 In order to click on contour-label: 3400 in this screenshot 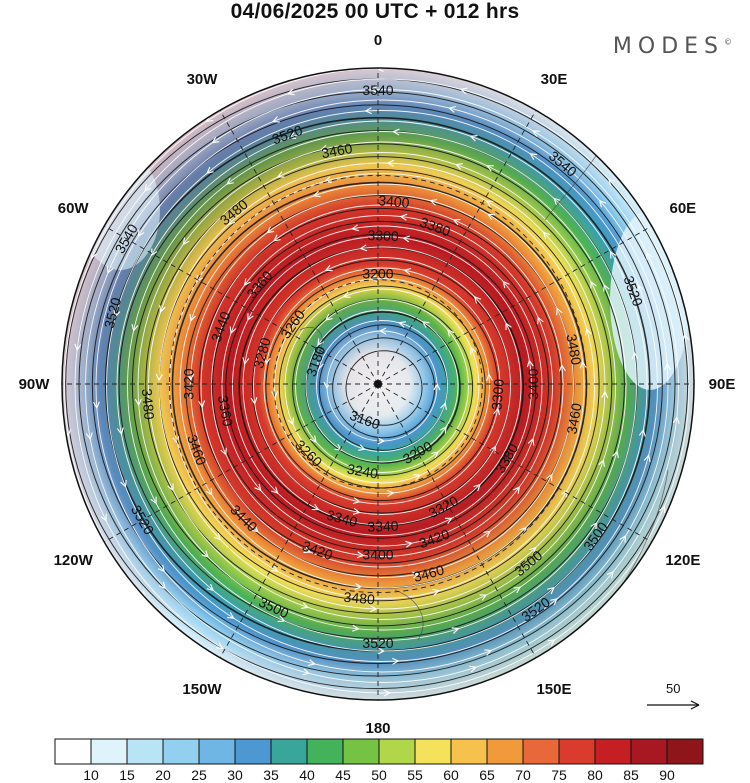, I will do `click(533, 383)`.